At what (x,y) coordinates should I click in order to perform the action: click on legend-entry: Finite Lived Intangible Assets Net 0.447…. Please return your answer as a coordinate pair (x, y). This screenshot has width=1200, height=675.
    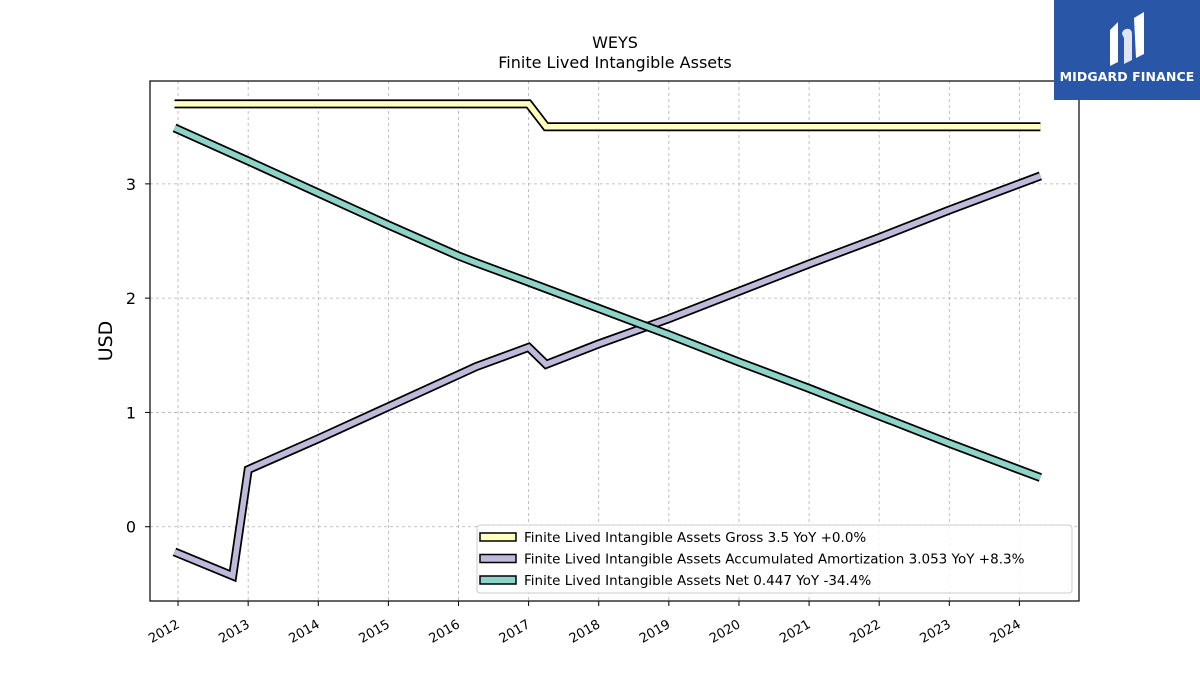
    Looking at the image, I should click on (697, 581).